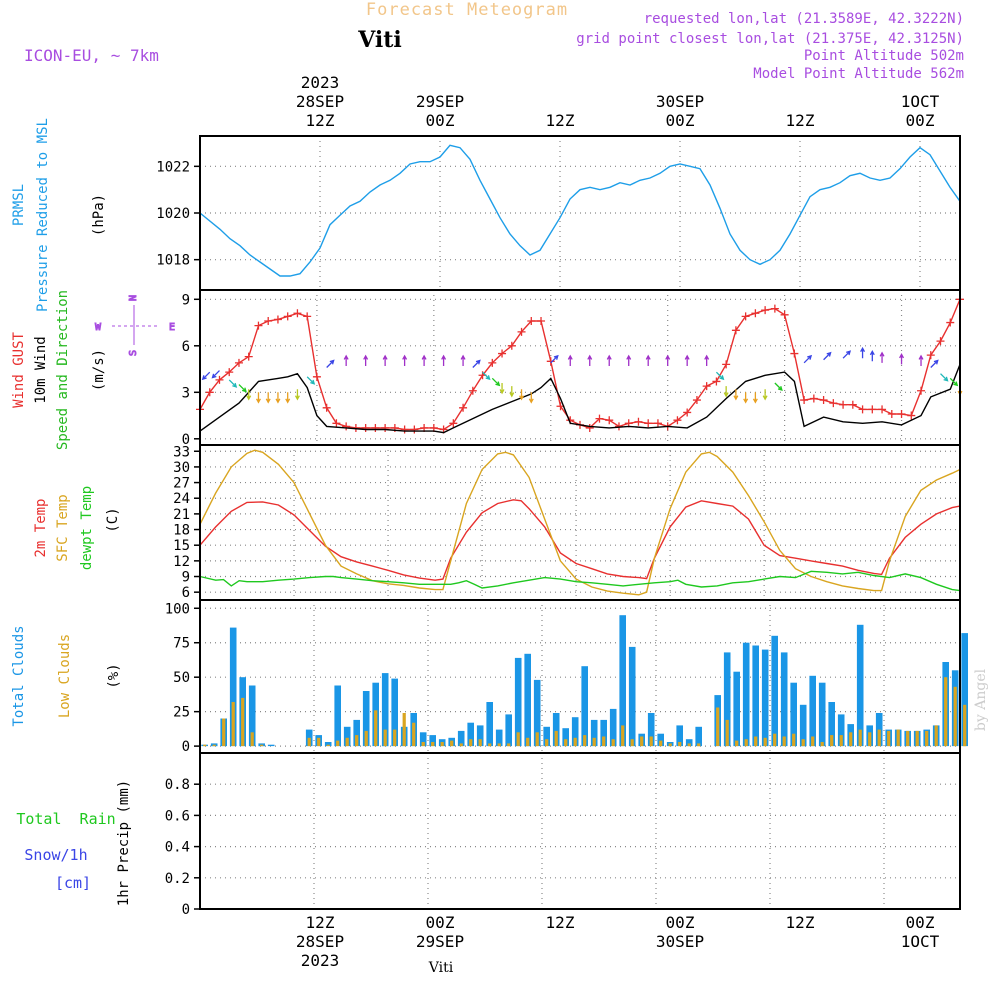 This screenshot has height=1000, width=1000. I want to click on y-tick-label: 3, so click(186, 393).